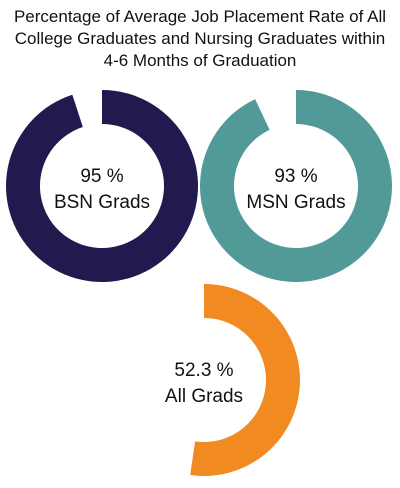 Image resolution: width=400 pixels, height=488 pixels. What do you see at coordinates (295, 202) in the screenshot?
I see `donut-name-msn: MSN Grads` at bounding box center [295, 202].